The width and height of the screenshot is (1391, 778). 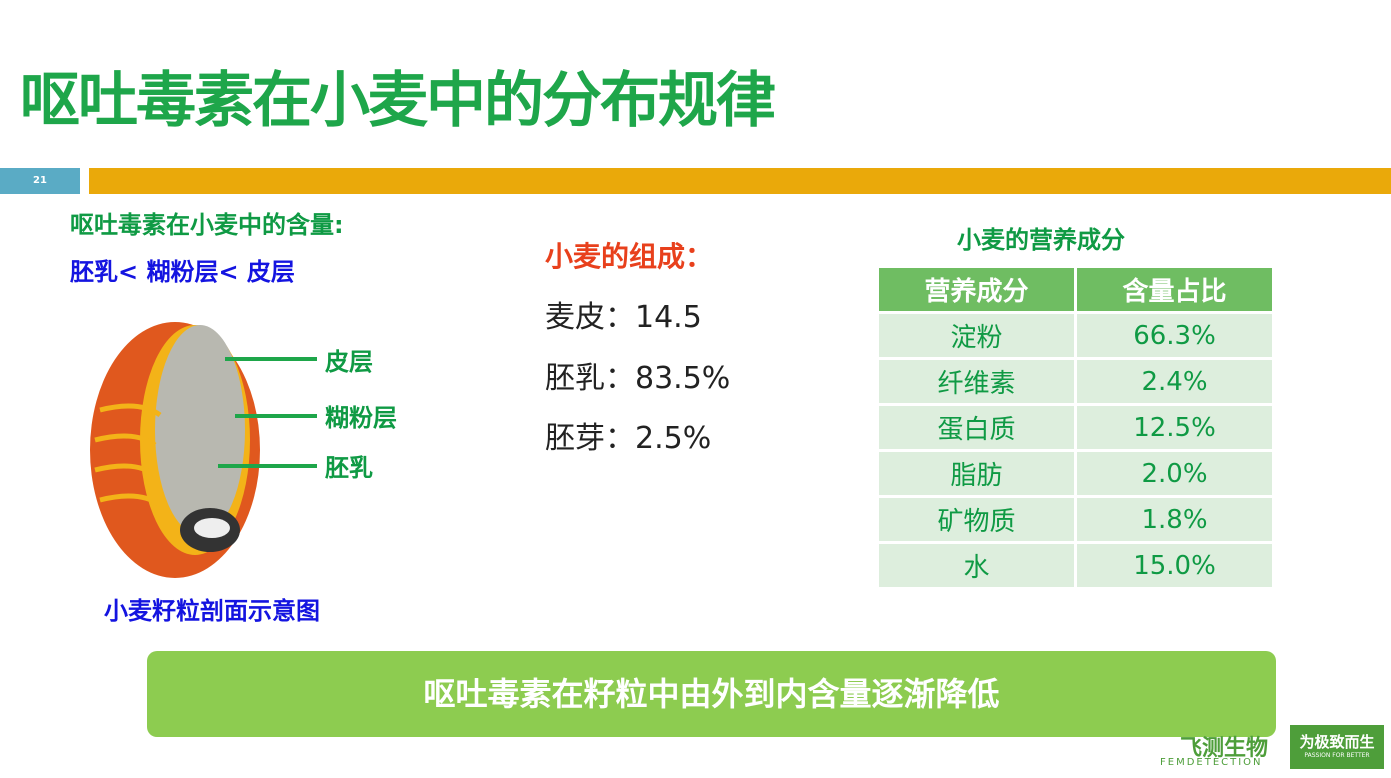 What do you see at coordinates (1174, 289) in the screenshot?
I see `column-header: 含量占比` at bounding box center [1174, 289].